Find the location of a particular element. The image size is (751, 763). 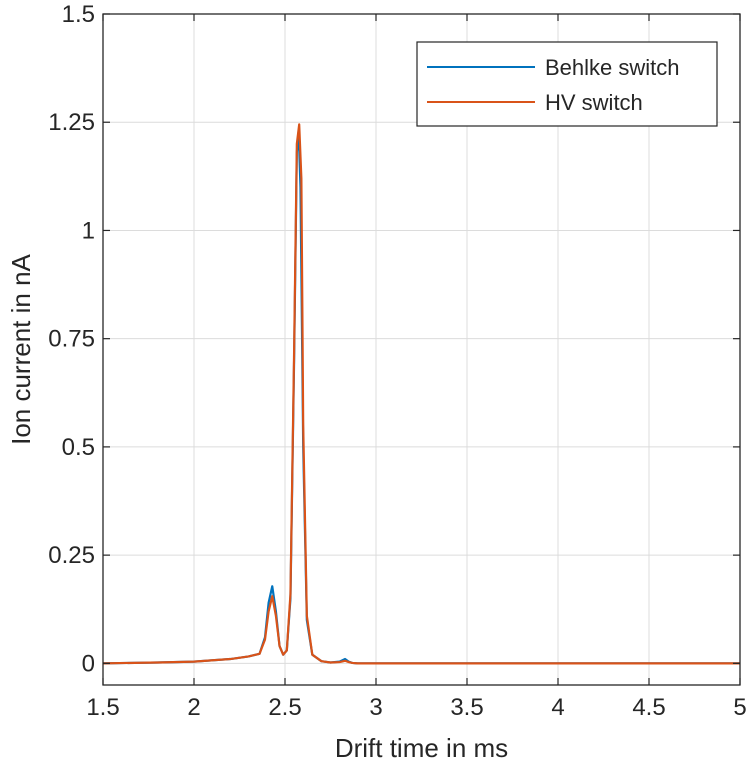

y-tick-label: 1 is located at coordinates (88, 230).